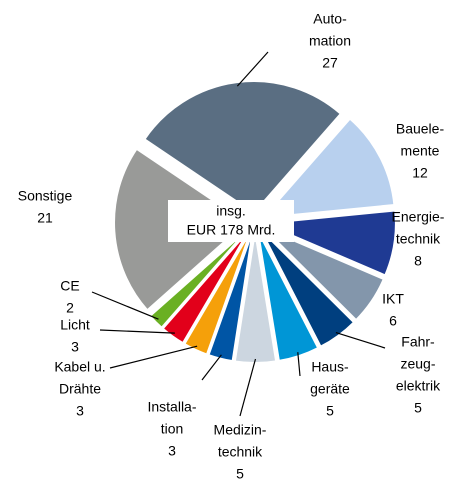  I want to click on slice-label: tion, so click(172, 429).